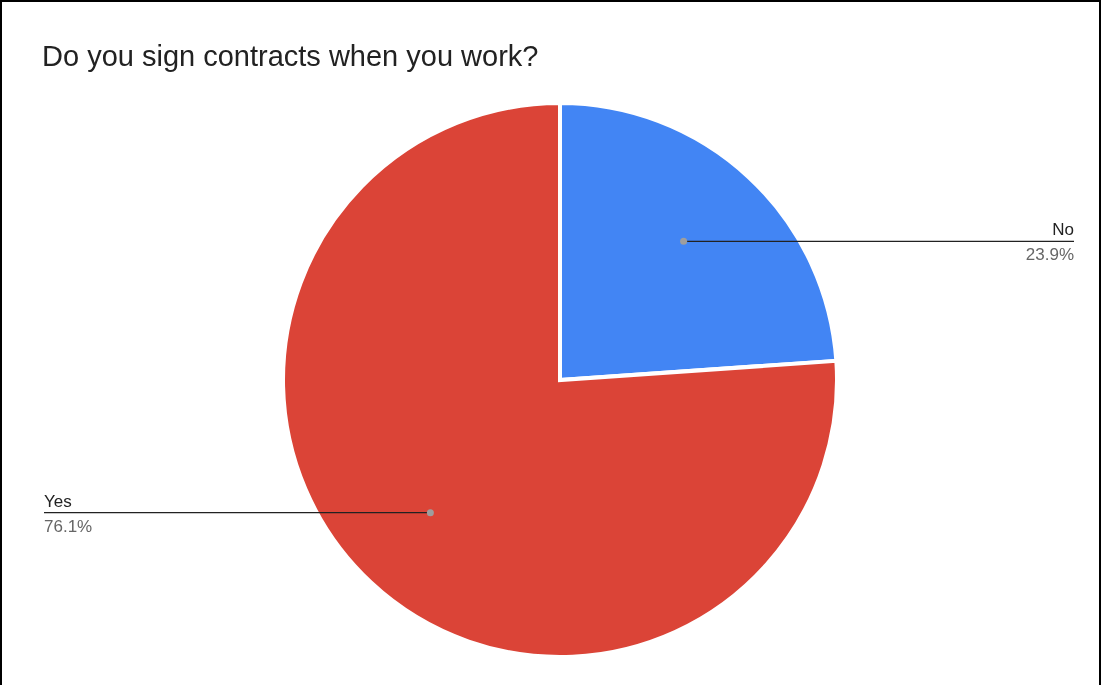 This screenshot has width=1101, height=685. Describe the element at coordinates (68, 526) in the screenshot. I see `data-label: 76.1%` at that location.